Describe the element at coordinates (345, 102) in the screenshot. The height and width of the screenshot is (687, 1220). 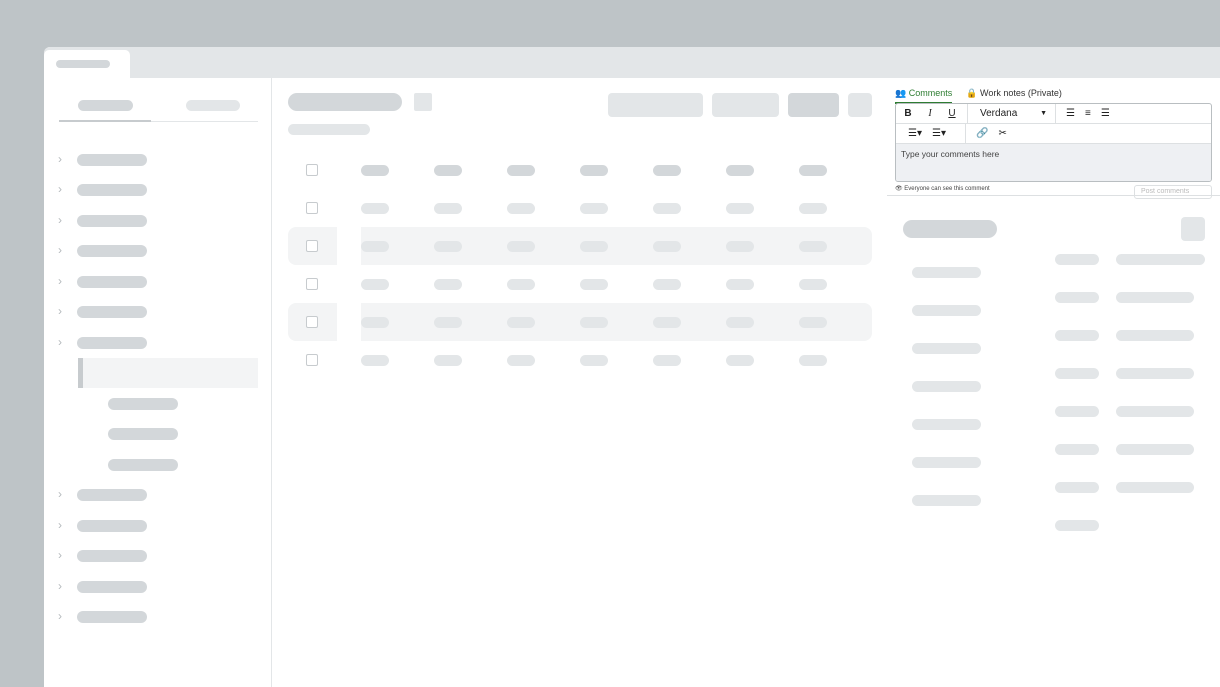
I see `page-title-skeleton` at that location.